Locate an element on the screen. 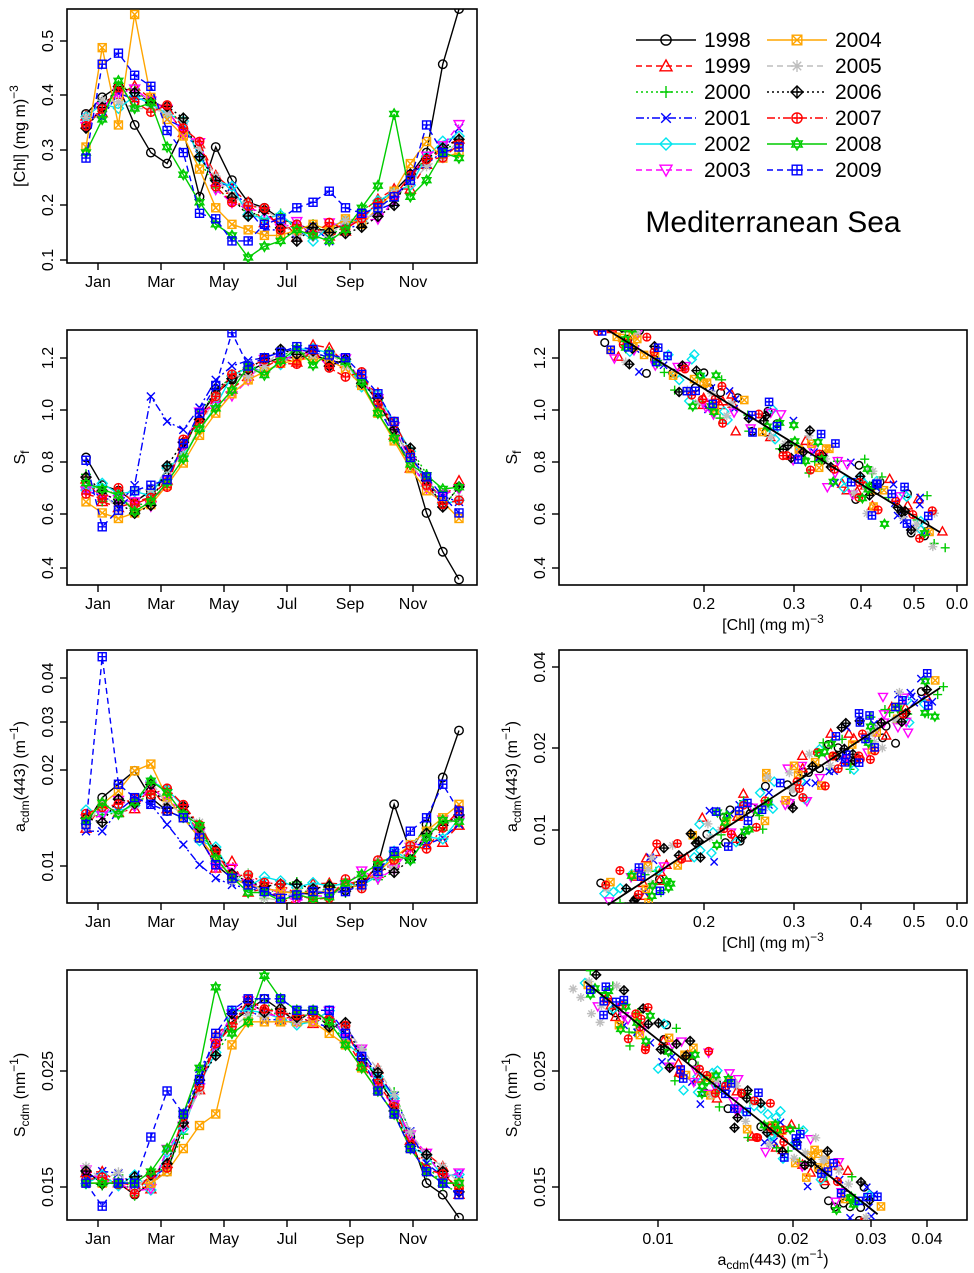 The width and height of the screenshot is (974, 1273). y-tick-label: 0.8 is located at coordinates (540, 462).